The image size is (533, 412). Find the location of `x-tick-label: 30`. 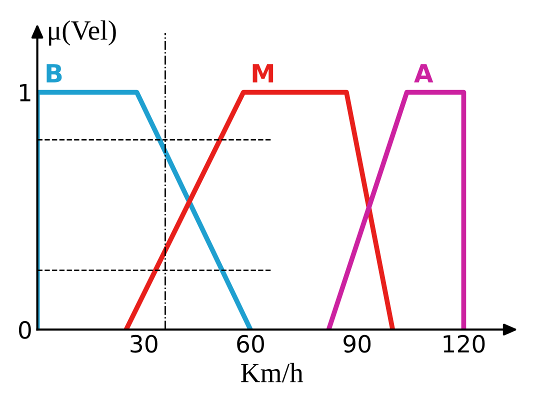

x-tick-label: 30 is located at coordinates (144, 343).